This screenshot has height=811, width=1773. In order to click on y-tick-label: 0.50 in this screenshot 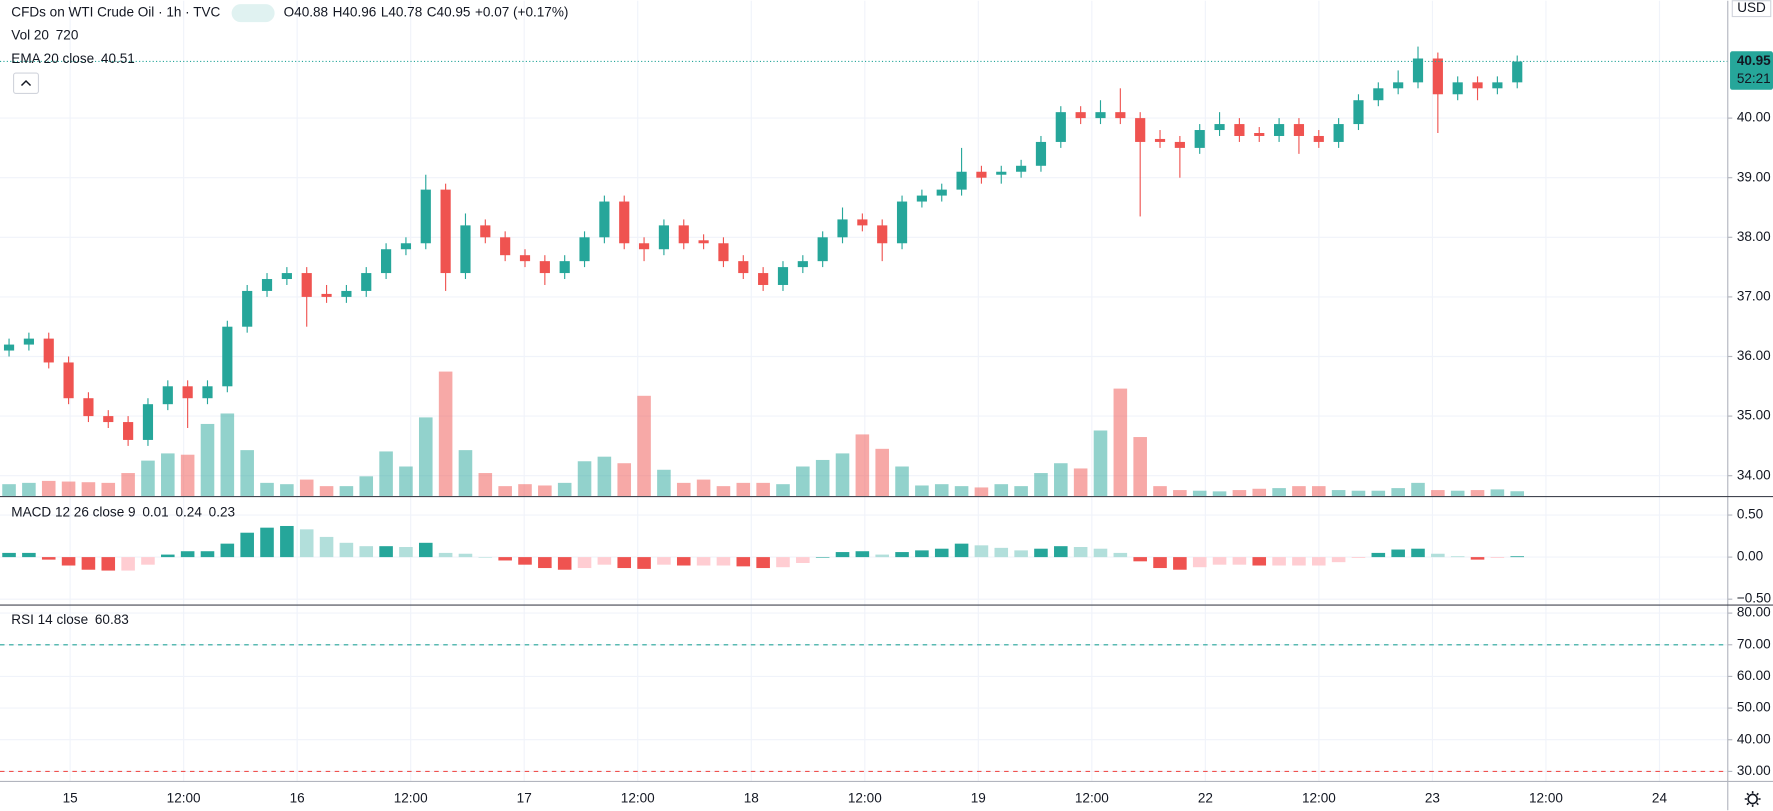, I will do `click(1750, 514)`.